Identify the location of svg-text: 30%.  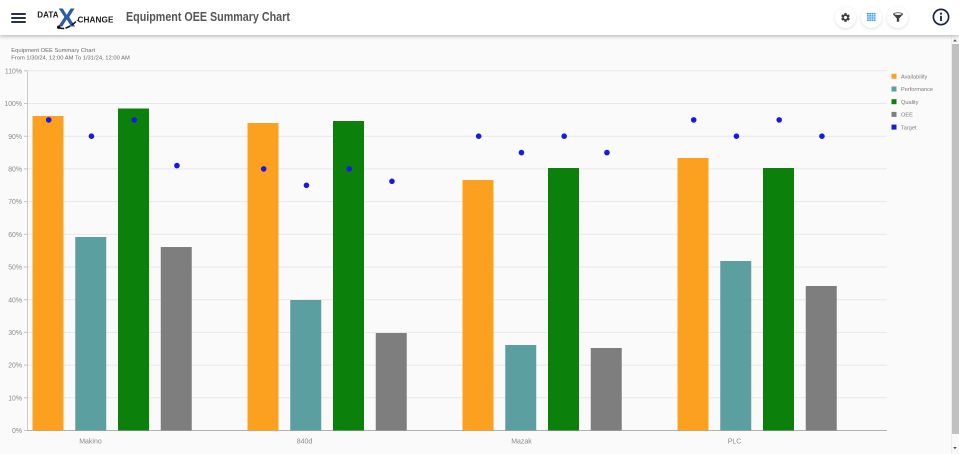
(15, 333).